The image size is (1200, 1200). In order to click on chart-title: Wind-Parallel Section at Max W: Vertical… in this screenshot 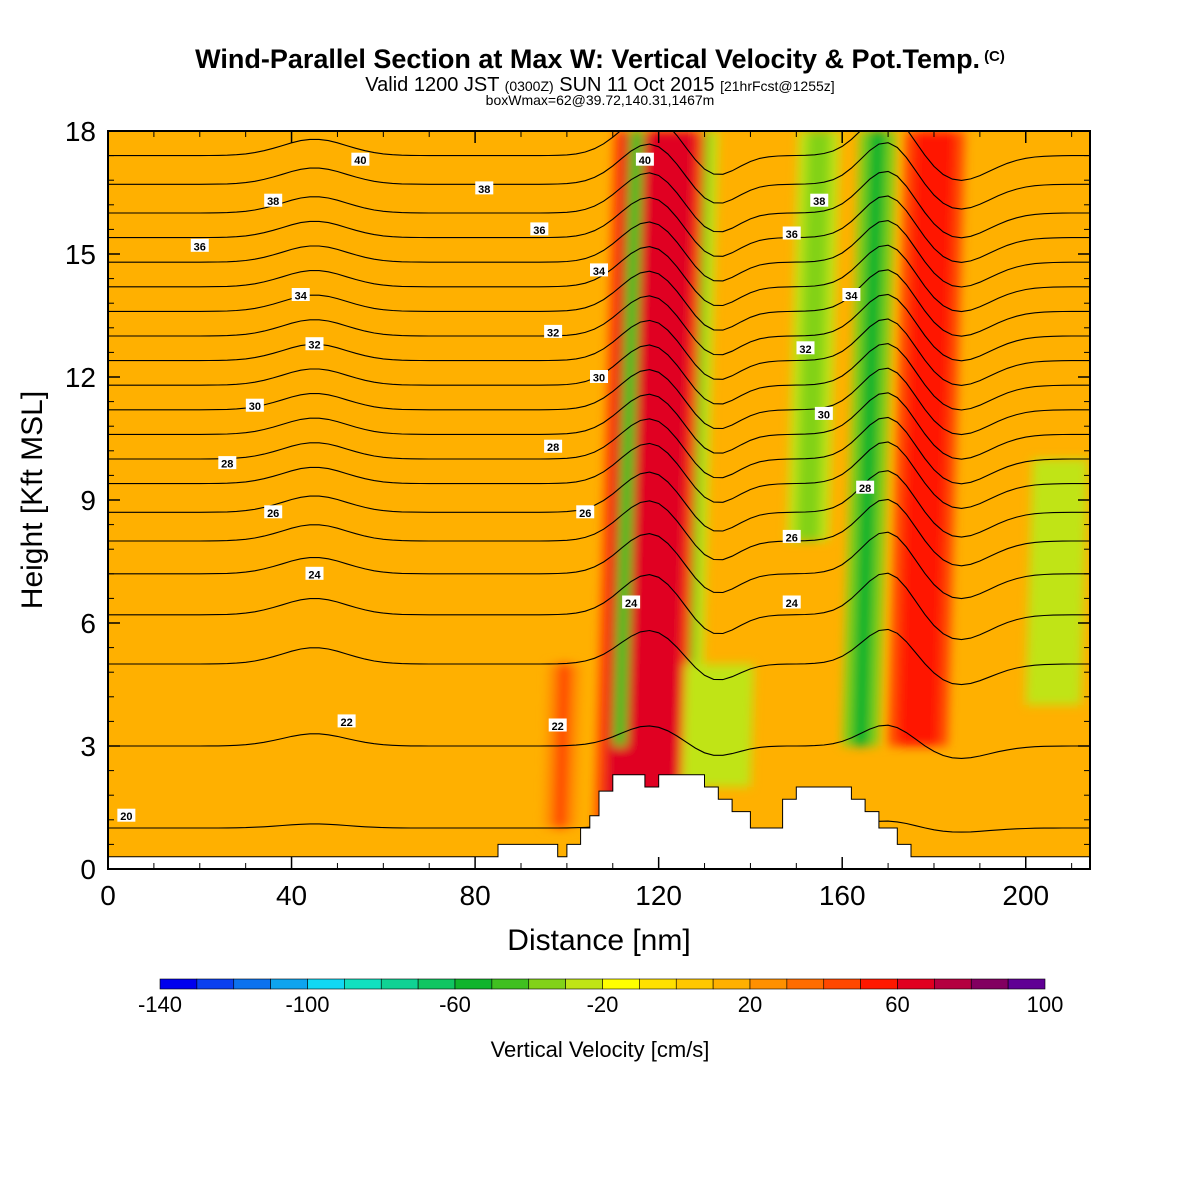, I will do `click(600, 59)`.